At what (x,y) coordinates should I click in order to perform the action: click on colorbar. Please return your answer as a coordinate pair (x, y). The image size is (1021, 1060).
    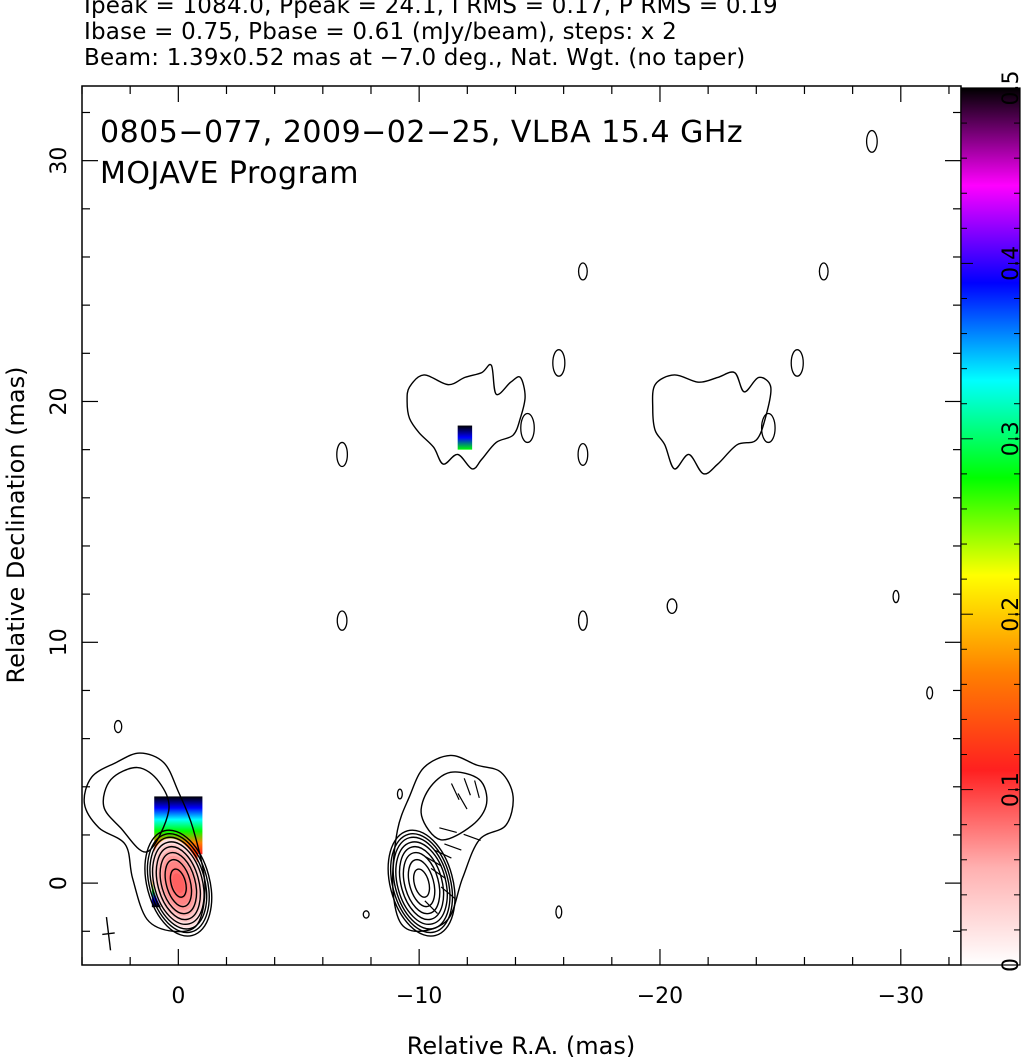
    Looking at the image, I should click on (990, 526).